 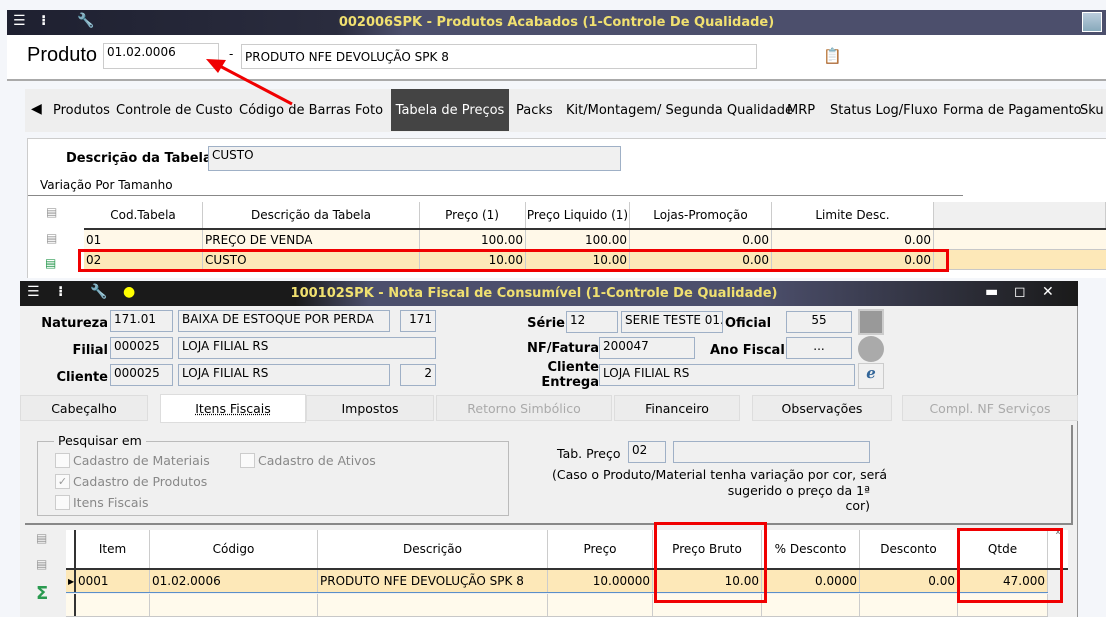 What do you see at coordinates (307, 348) in the screenshot?
I see `filial-desc-input: LOJA FILIAL RS` at bounding box center [307, 348].